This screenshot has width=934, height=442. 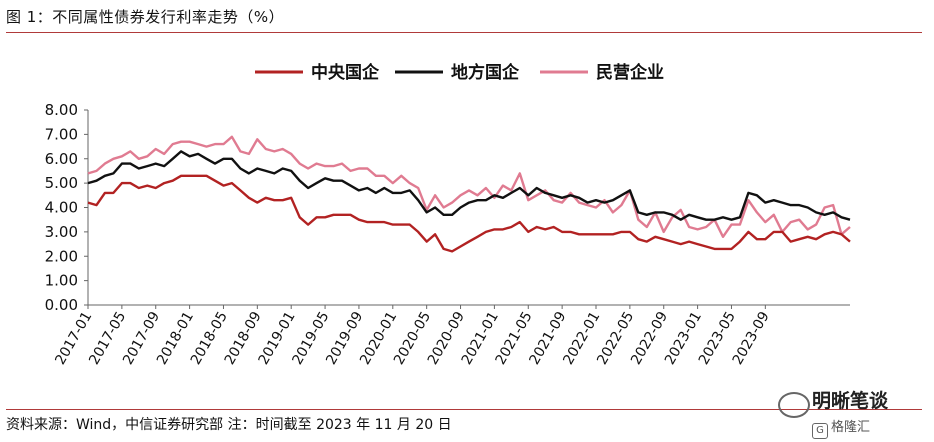 I want to click on y-tick-label: 3.00, so click(x=61, y=232).